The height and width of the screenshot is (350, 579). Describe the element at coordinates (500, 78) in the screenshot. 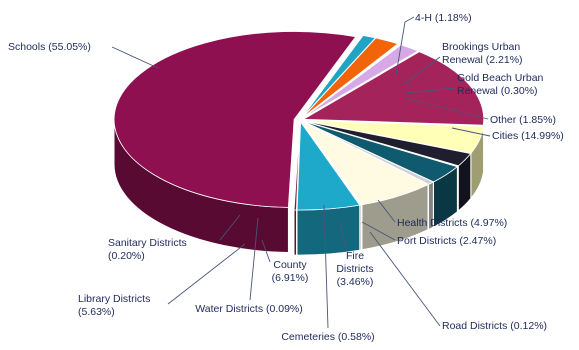

I see `label-line-gold-beach-urban-renewal-0: Gold Beach Urban` at that location.